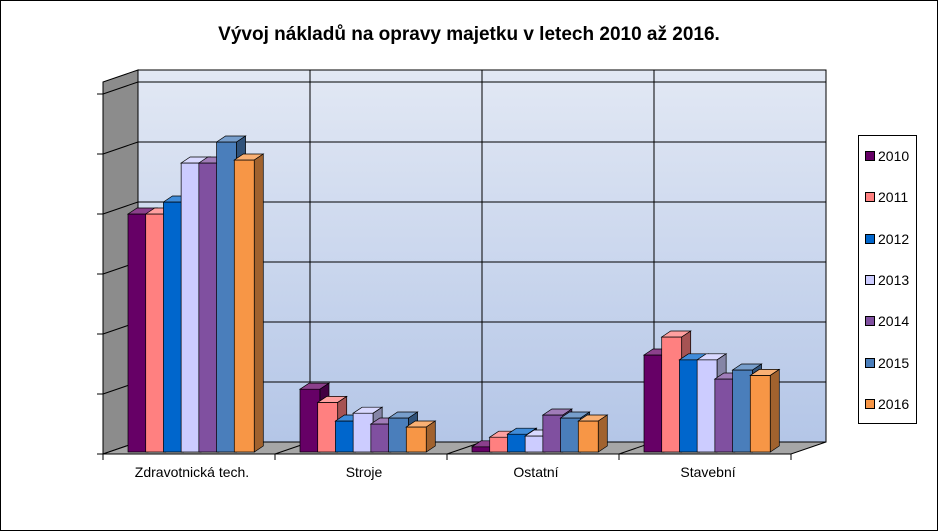 Image resolution: width=938 pixels, height=531 pixels. I want to click on legend-label: 2013, so click(894, 279).